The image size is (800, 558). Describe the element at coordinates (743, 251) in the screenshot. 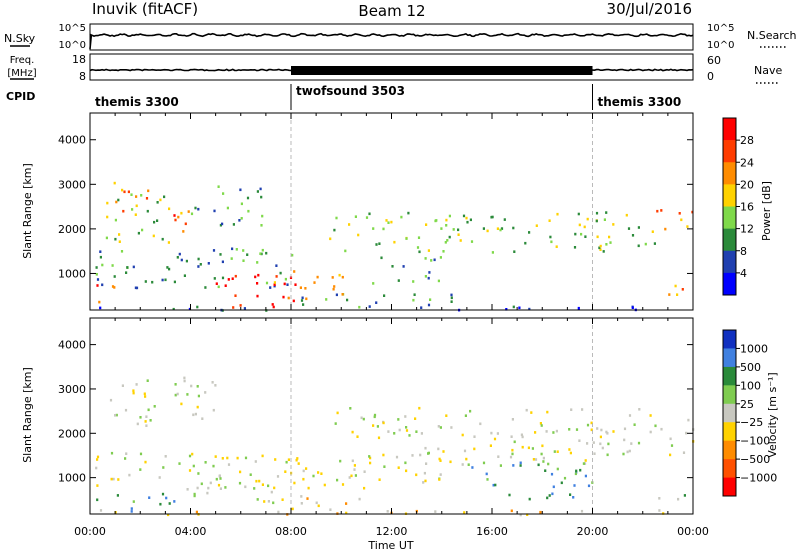

I see `colorbar-tick-label: 8` at that location.